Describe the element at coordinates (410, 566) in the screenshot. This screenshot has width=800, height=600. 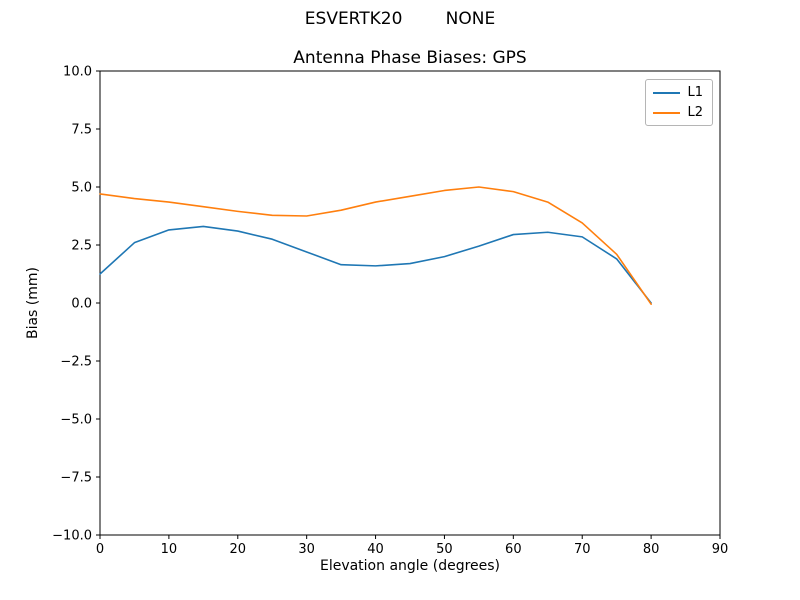
I see `x-axis-label: Elevation angle (degrees)` at that location.